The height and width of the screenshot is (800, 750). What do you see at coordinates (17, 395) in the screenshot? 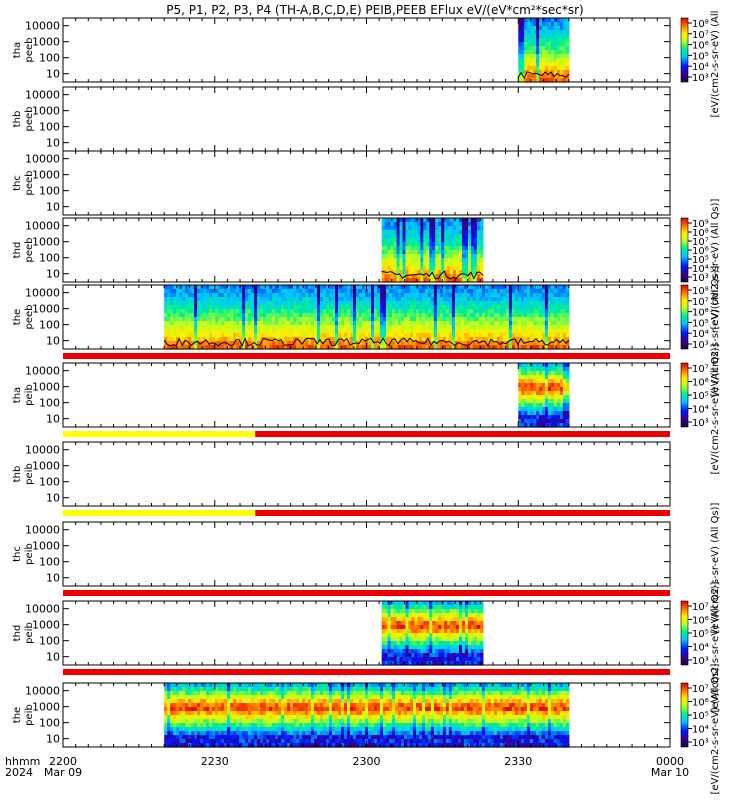
I see `panel-ylabel-probe: tha` at bounding box center [17, 395].